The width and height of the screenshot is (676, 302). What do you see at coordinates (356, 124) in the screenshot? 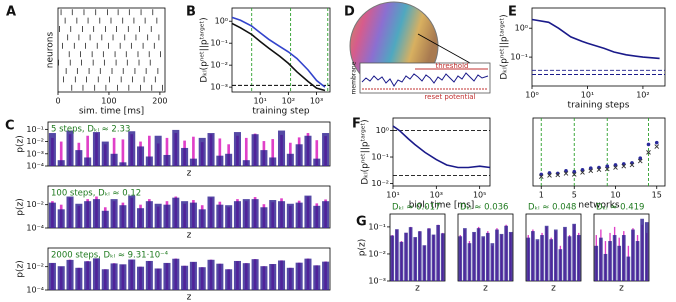
I see `panel-label: F` at bounding box center [356, 124].